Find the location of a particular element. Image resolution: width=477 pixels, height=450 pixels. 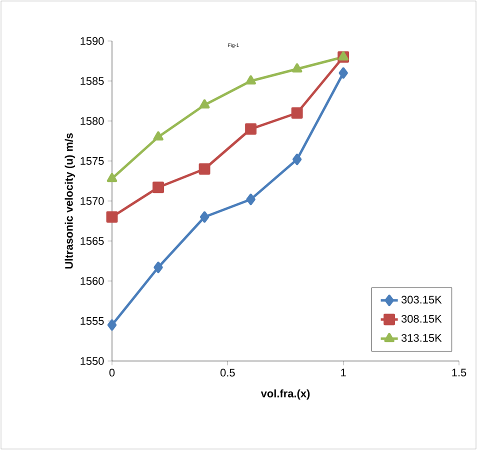

legend-label: 313.15K is located at coordinates (421, 338).